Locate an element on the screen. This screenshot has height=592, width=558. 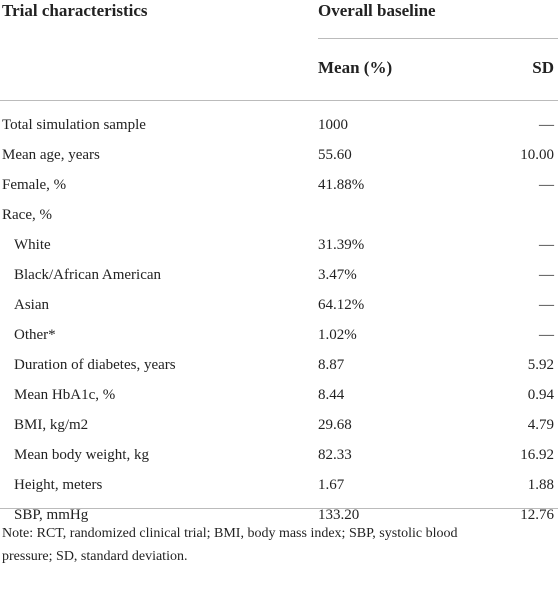
bottom-rule is located at coordinates (279, 508).